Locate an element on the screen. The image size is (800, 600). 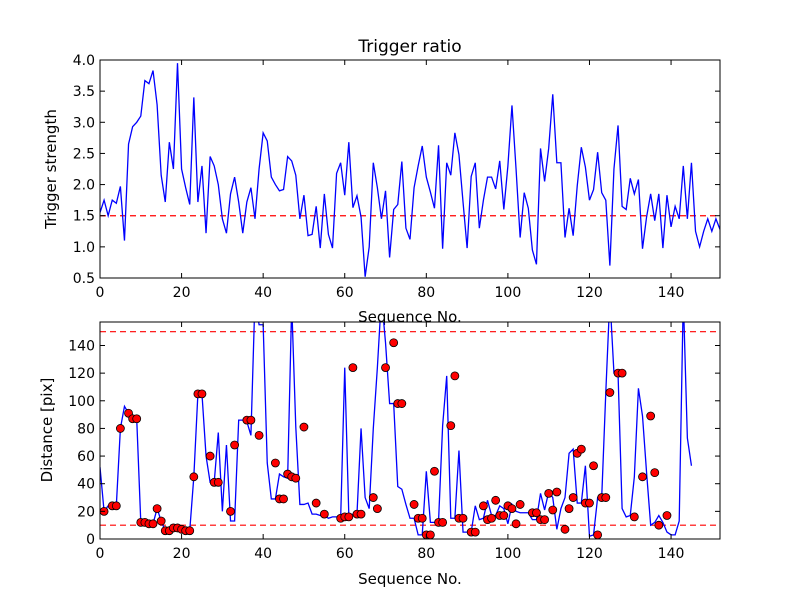
y-tick-label: 120 is located at coordinates (81, 374).